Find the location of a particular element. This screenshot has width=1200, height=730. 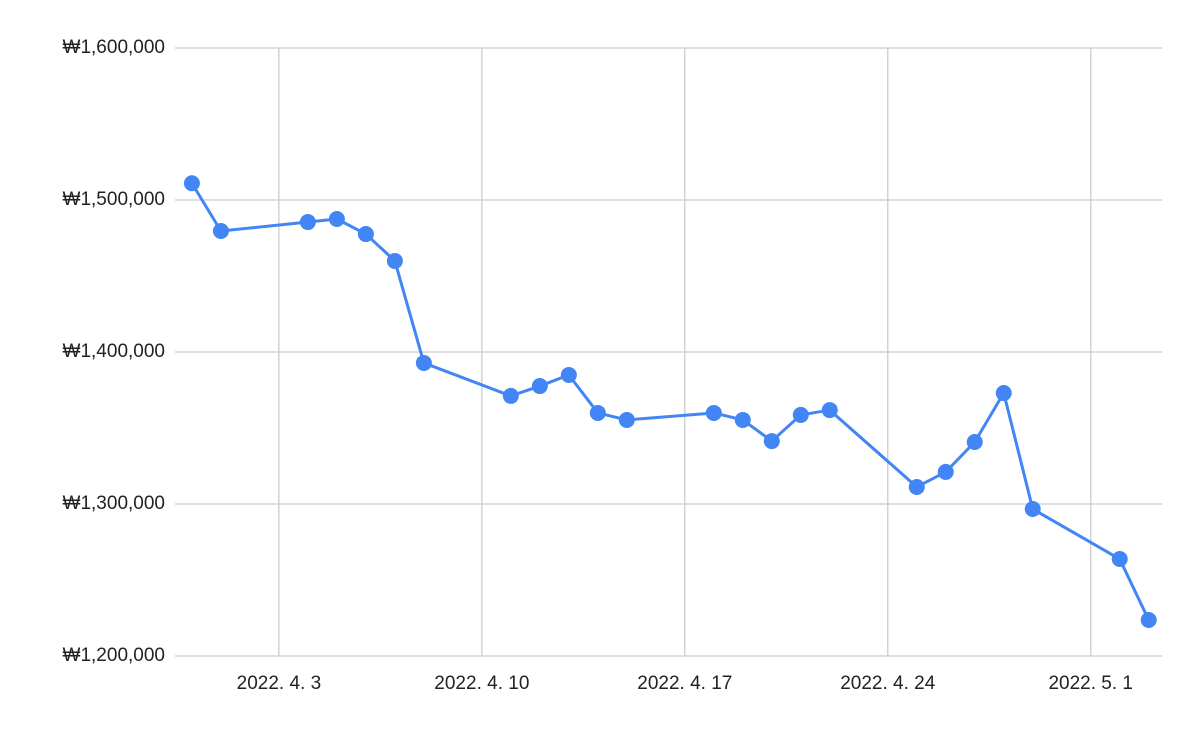

y-tick-label: ₩1,400,000 is located at coordinates (114, 351).